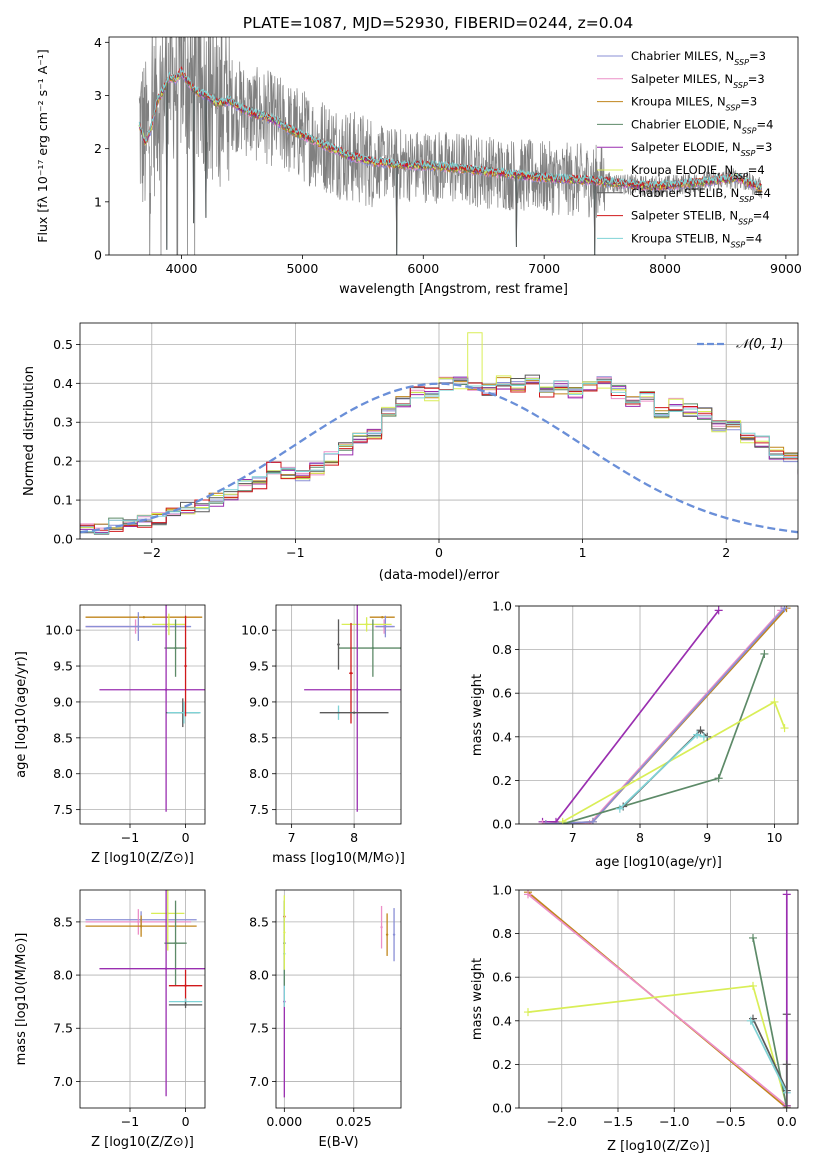 The height and width of the screenshot is (1170, 819). I want to click on residuals-xlabel: (data-model)/error, so click(439, 575).